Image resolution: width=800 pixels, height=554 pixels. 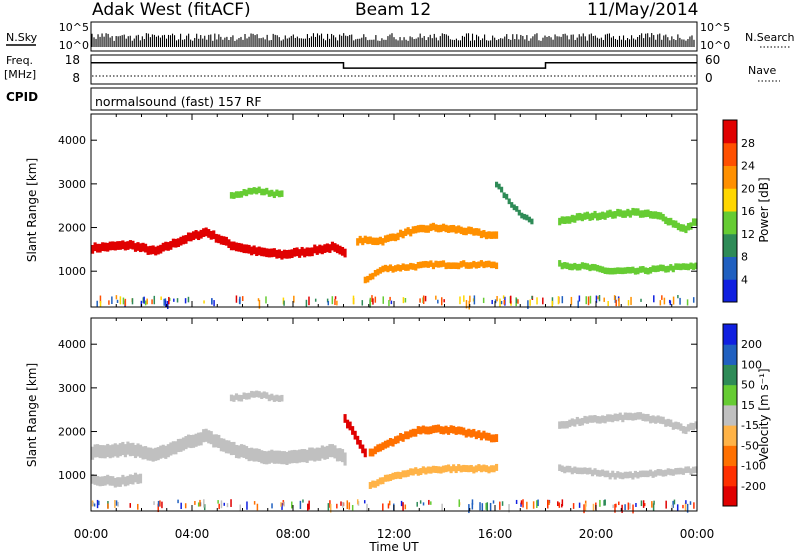 What do you see at coordinates (393, 10) in the screenshot?
I see `beam-label: Beam 12` at bounding box center [393, 10].